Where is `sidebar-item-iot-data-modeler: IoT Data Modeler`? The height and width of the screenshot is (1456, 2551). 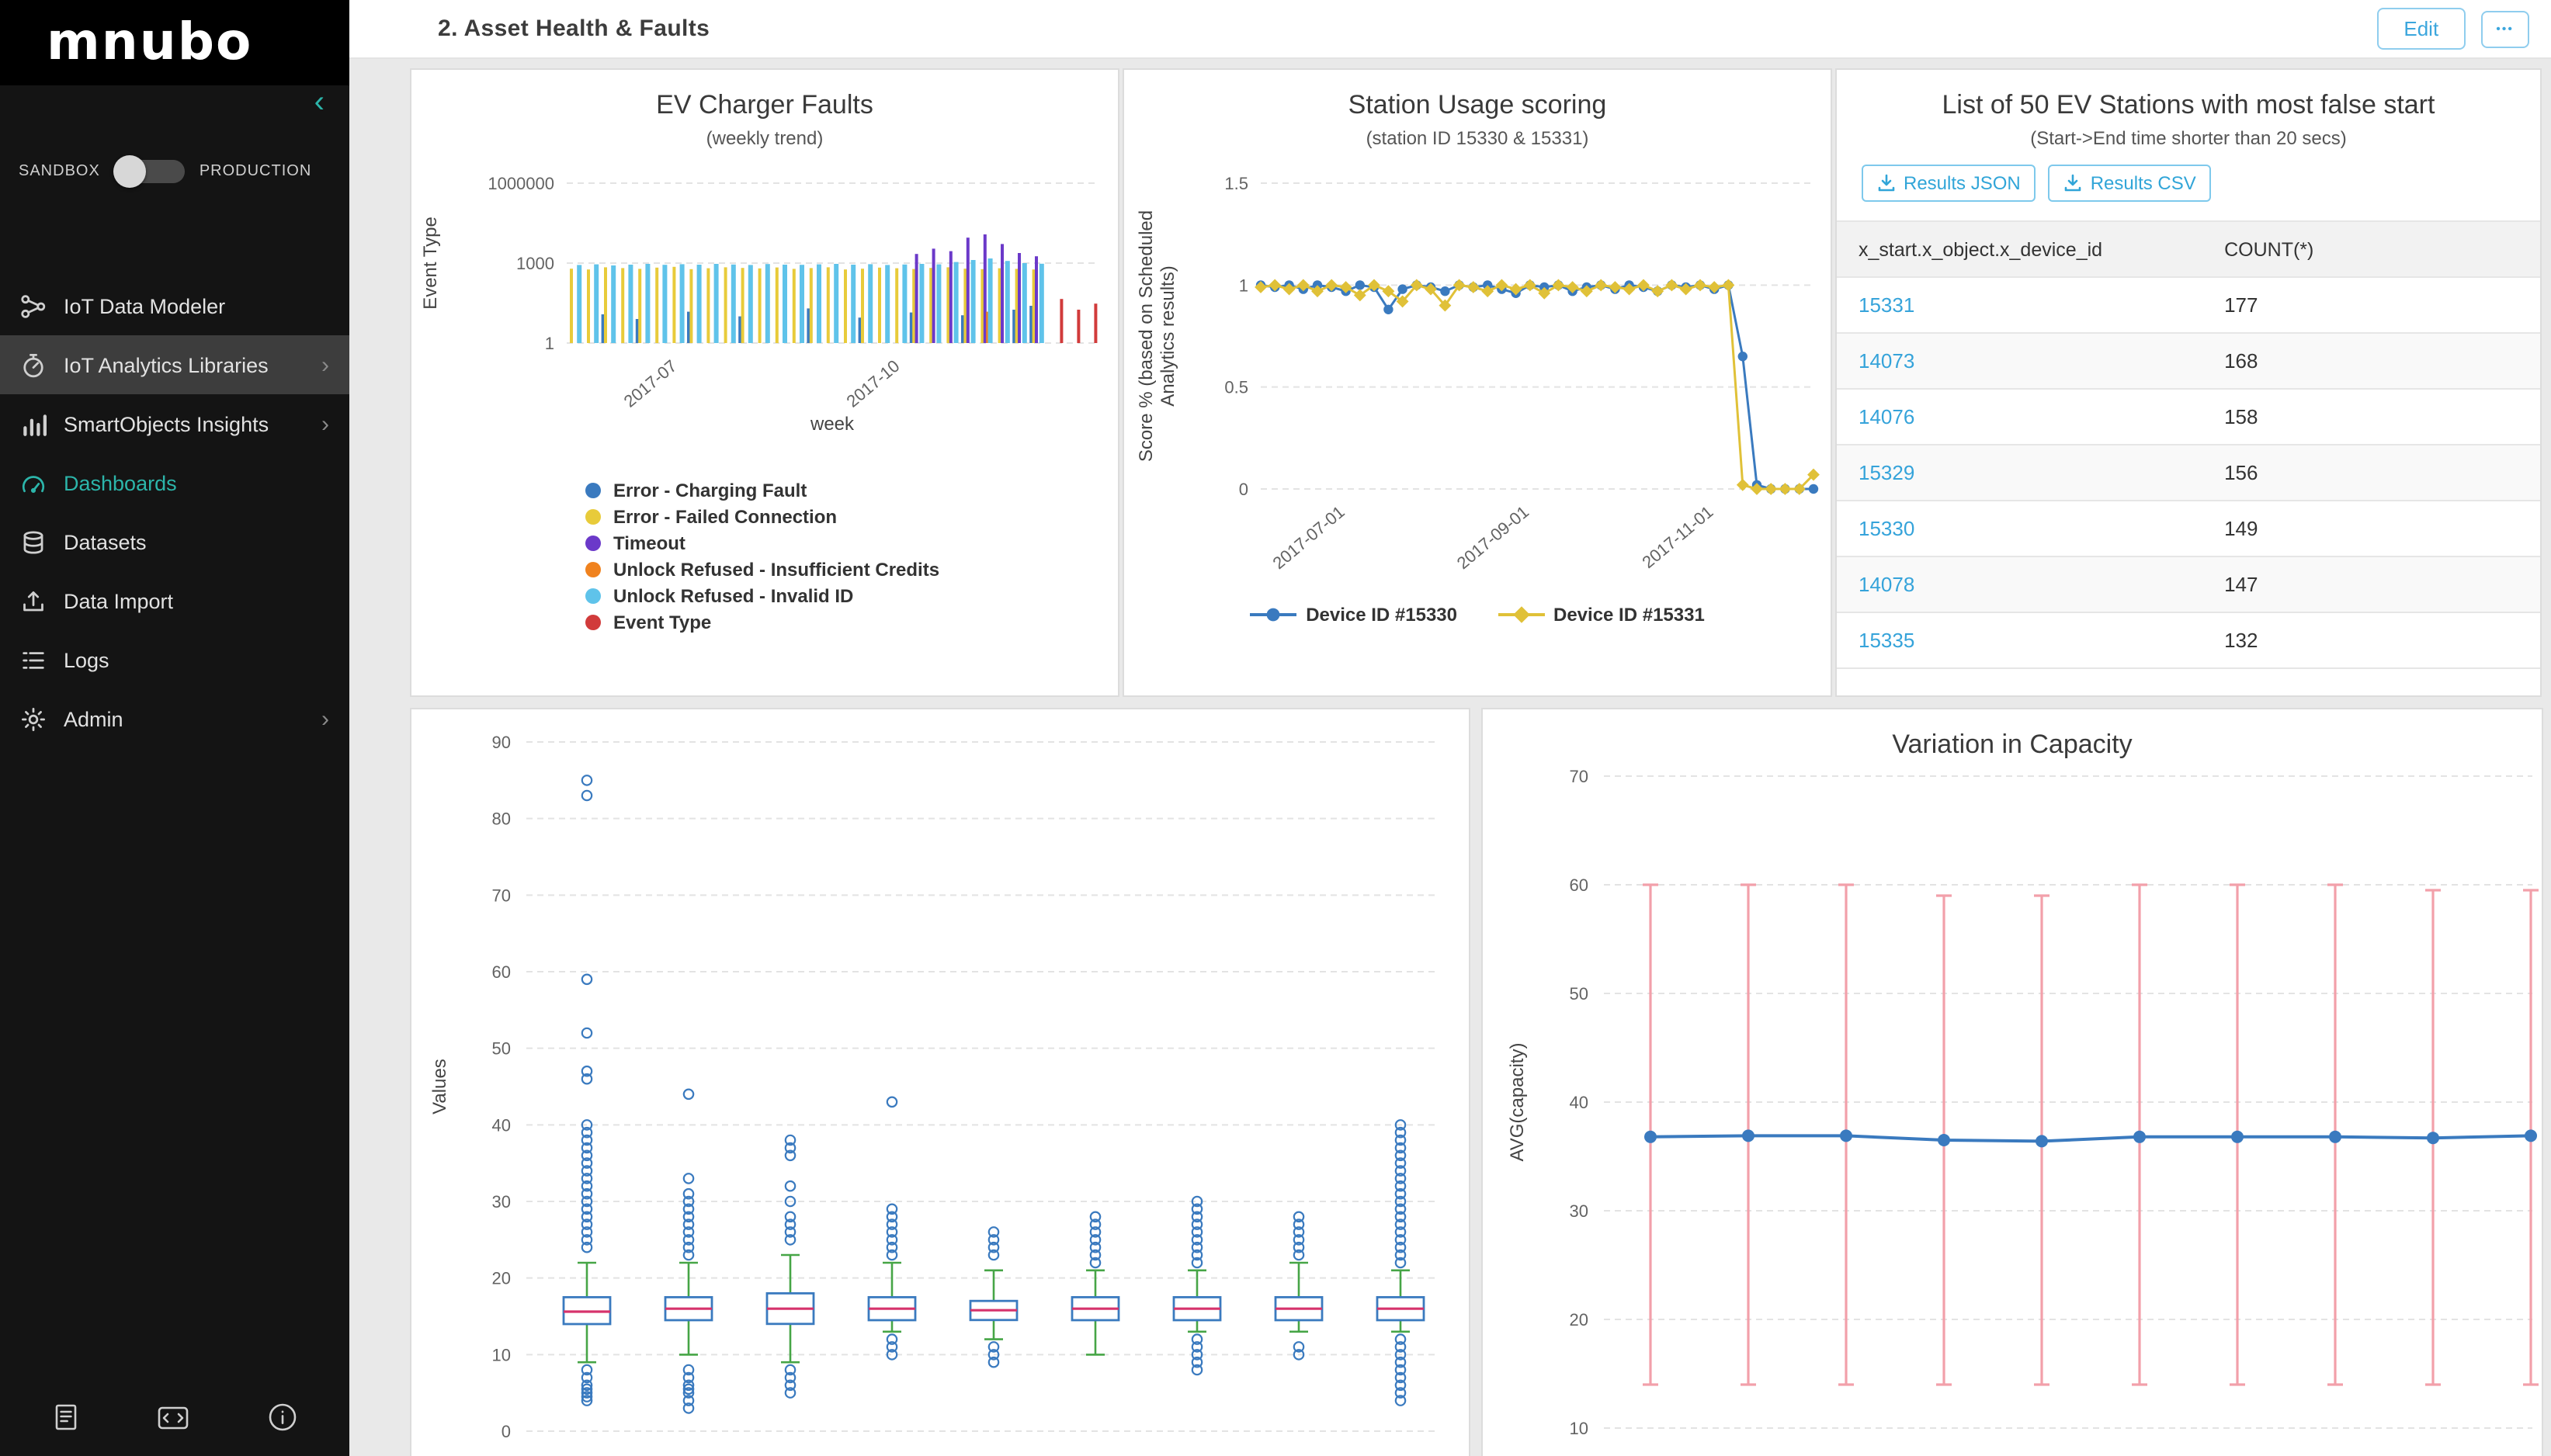
sidebar-item-iot-data-modeler: IoT Data Modeler is located at coordinates (174, 305).